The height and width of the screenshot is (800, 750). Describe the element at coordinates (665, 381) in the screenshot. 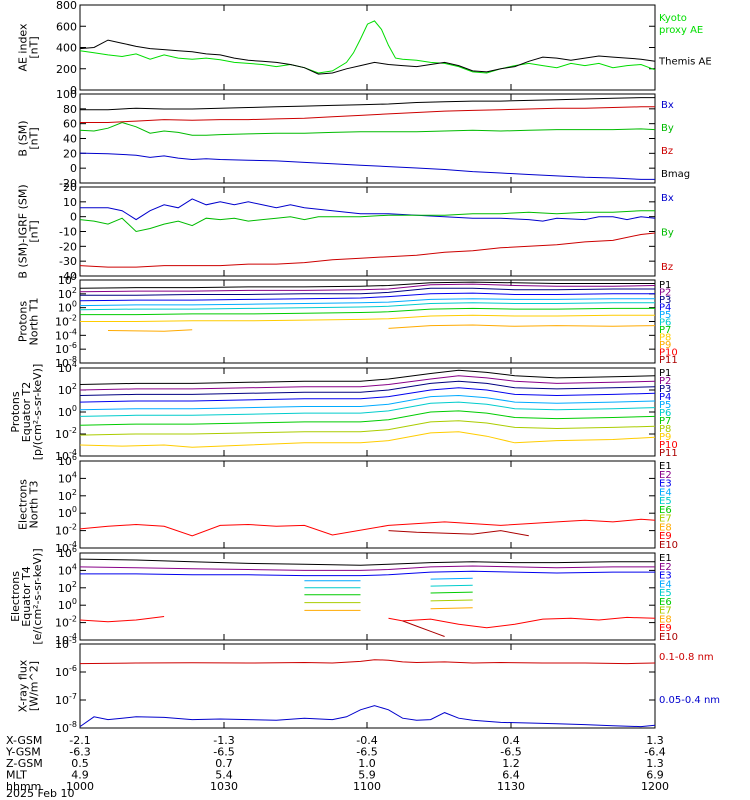

I see `legend-p2: P2` at that location.